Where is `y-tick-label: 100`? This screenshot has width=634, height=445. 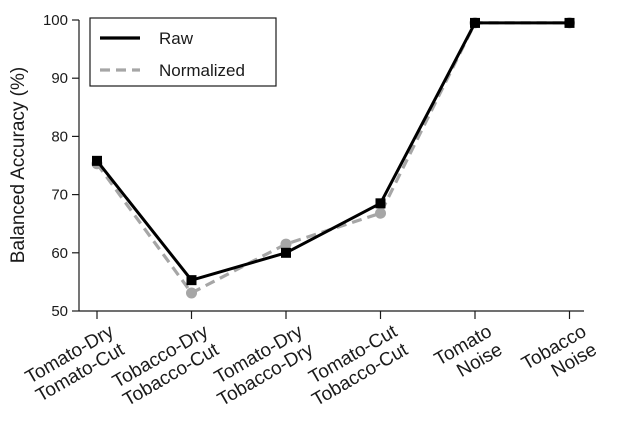 y-tick-label: 100 is located at coordinates (55, 20).